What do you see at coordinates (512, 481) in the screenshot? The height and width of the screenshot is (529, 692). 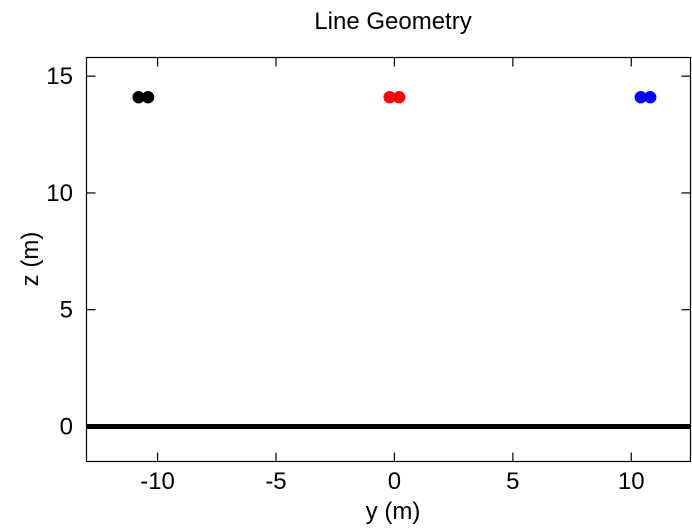 I see `x-tick-label-3: 5` at bounding box center [512, 481].